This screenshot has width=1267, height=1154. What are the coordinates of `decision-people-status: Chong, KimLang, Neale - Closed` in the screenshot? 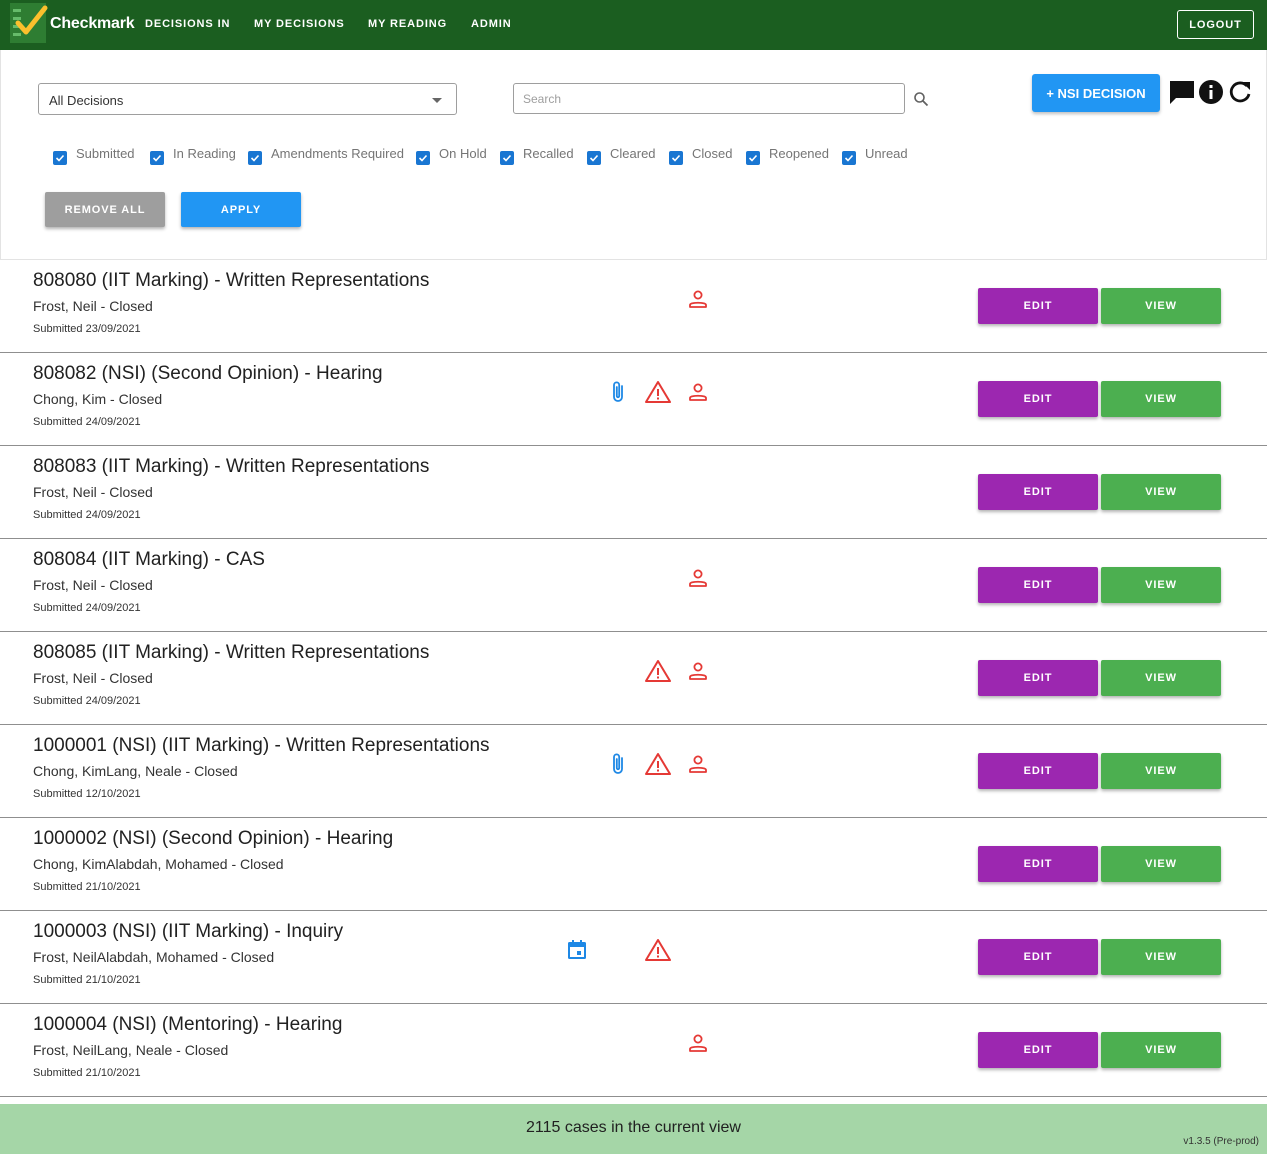 It's located at (135, 771).